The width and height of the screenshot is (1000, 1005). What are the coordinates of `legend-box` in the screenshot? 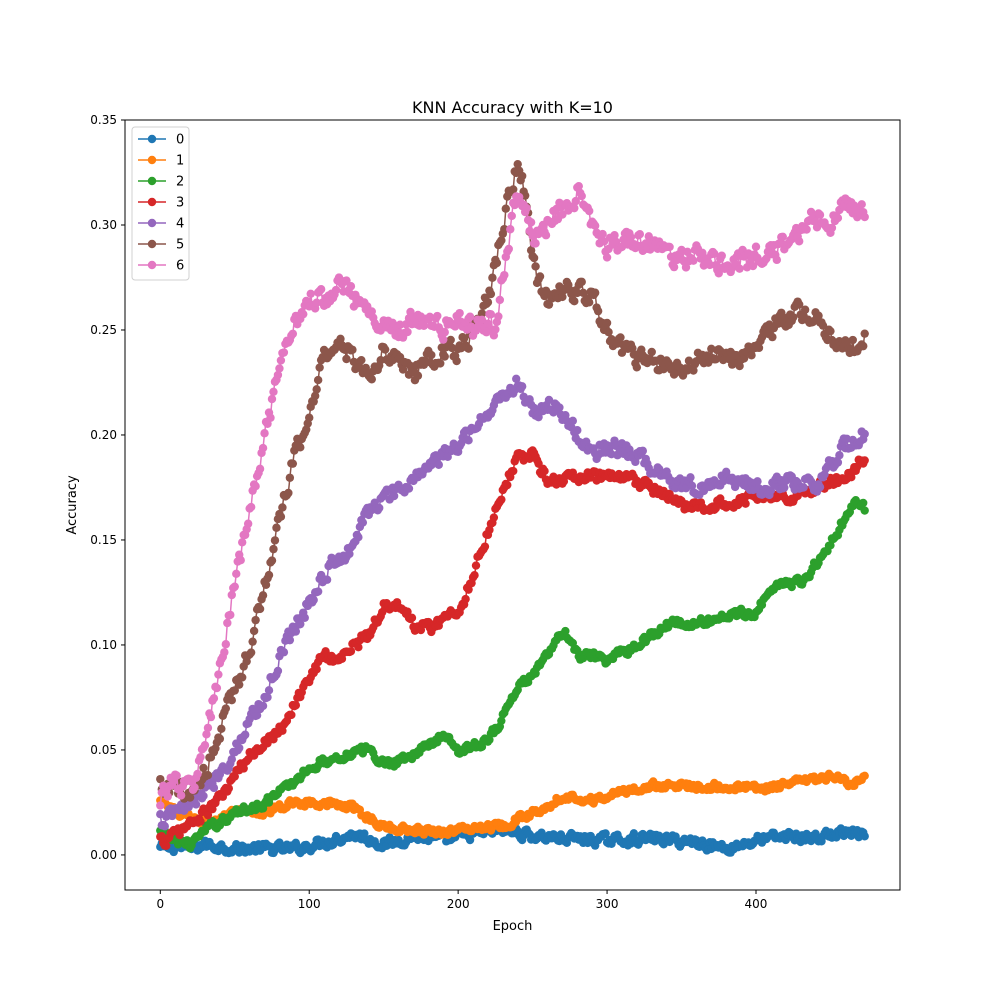 It's located at (160, 203).